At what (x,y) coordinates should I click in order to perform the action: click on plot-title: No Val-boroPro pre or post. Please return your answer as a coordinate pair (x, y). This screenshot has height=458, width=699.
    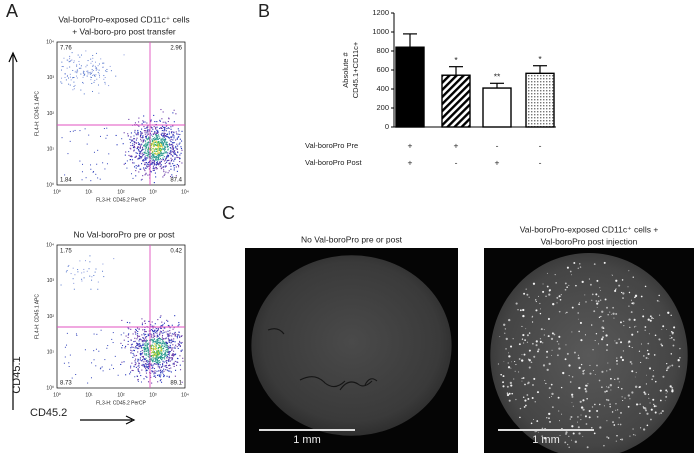
    Looking at the image, I should click on (125, 234).